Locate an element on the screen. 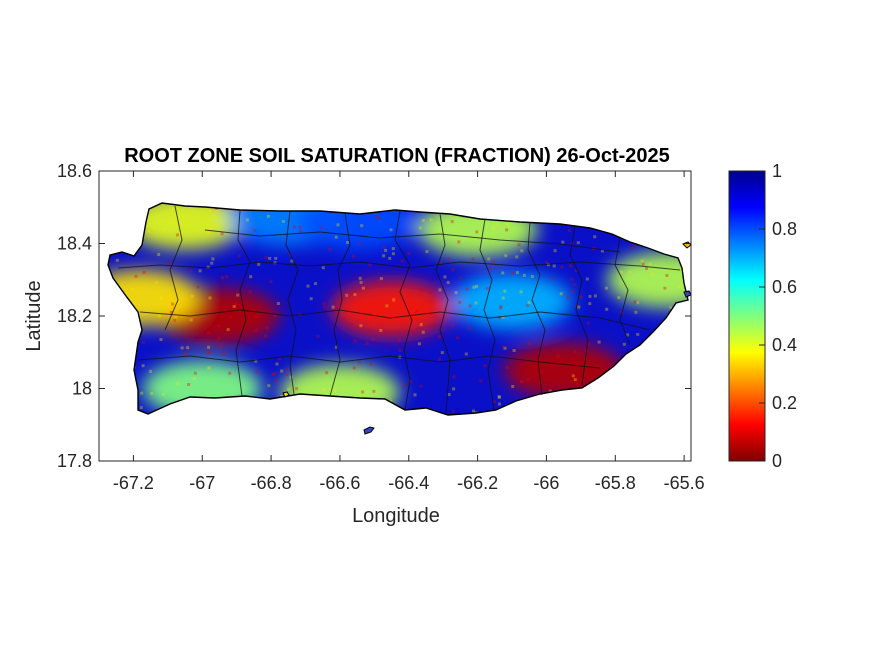 The image size is (875, 656). y-axis-label: Latitude is located at coordinates (34, 315).